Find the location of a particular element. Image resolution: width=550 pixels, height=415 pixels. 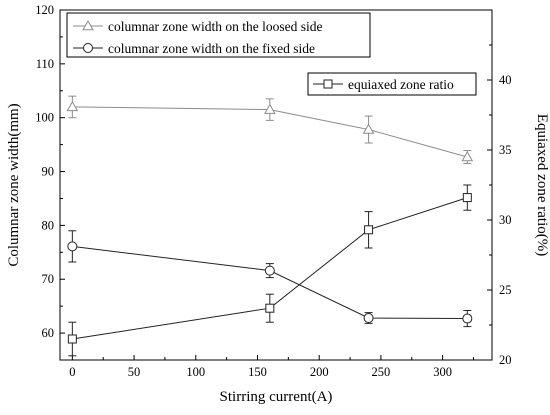

series-triangle is located at coordinates (270, 129).